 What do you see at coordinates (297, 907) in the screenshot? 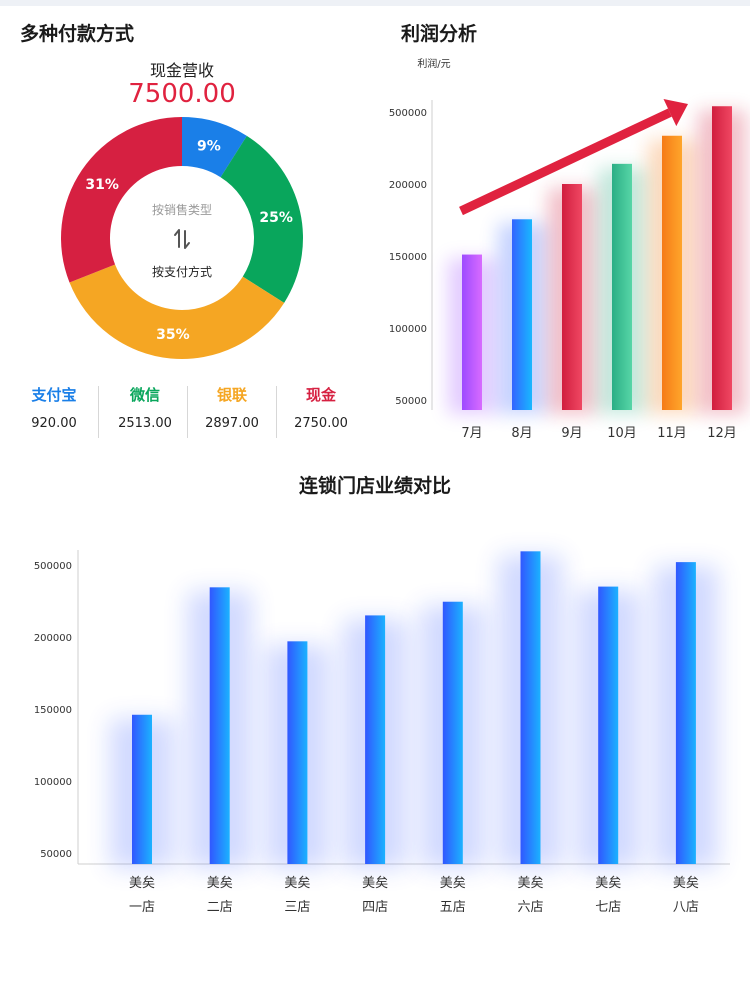
I see `x-category-label: 三店` at bounding box center [297, 907].